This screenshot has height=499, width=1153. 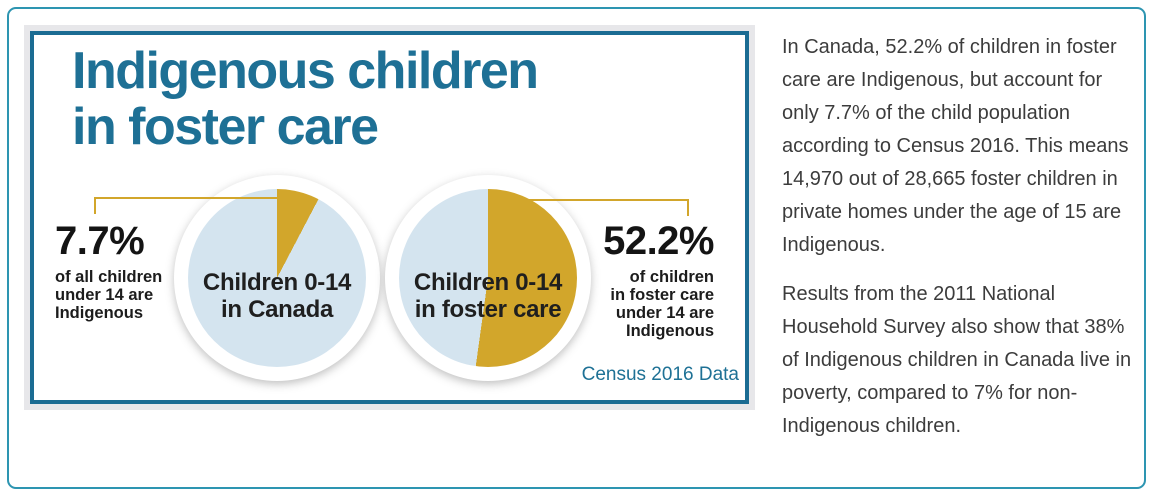 I want to click on right-stat-line1: of children, so click(x=671, y=277).